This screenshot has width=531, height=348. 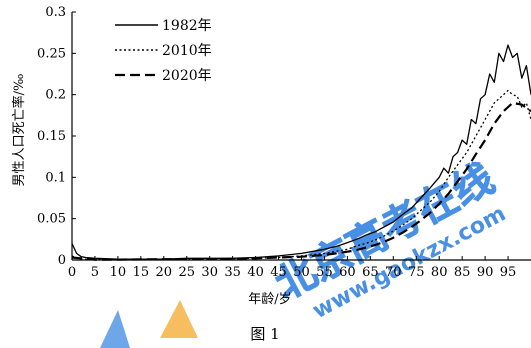 I want to click on x-tick-label: 5, so click(x=95, y=272).